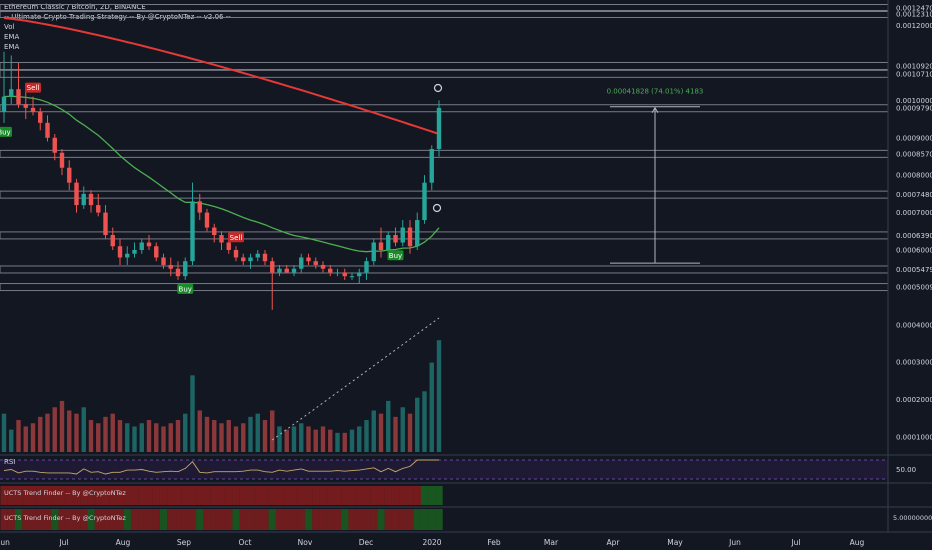 This screenshot has height=550, width=932. I want to click on time-tick-label: May, so click(675, 542).